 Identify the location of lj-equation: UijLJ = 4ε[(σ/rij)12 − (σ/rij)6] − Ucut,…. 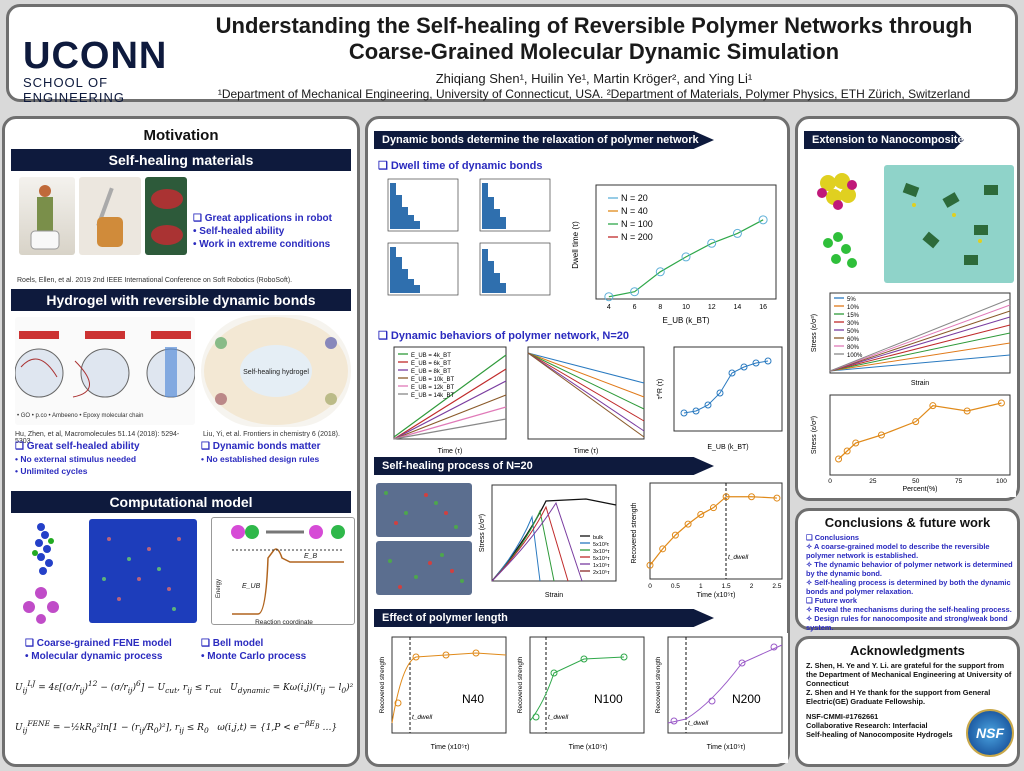
(184, 687).